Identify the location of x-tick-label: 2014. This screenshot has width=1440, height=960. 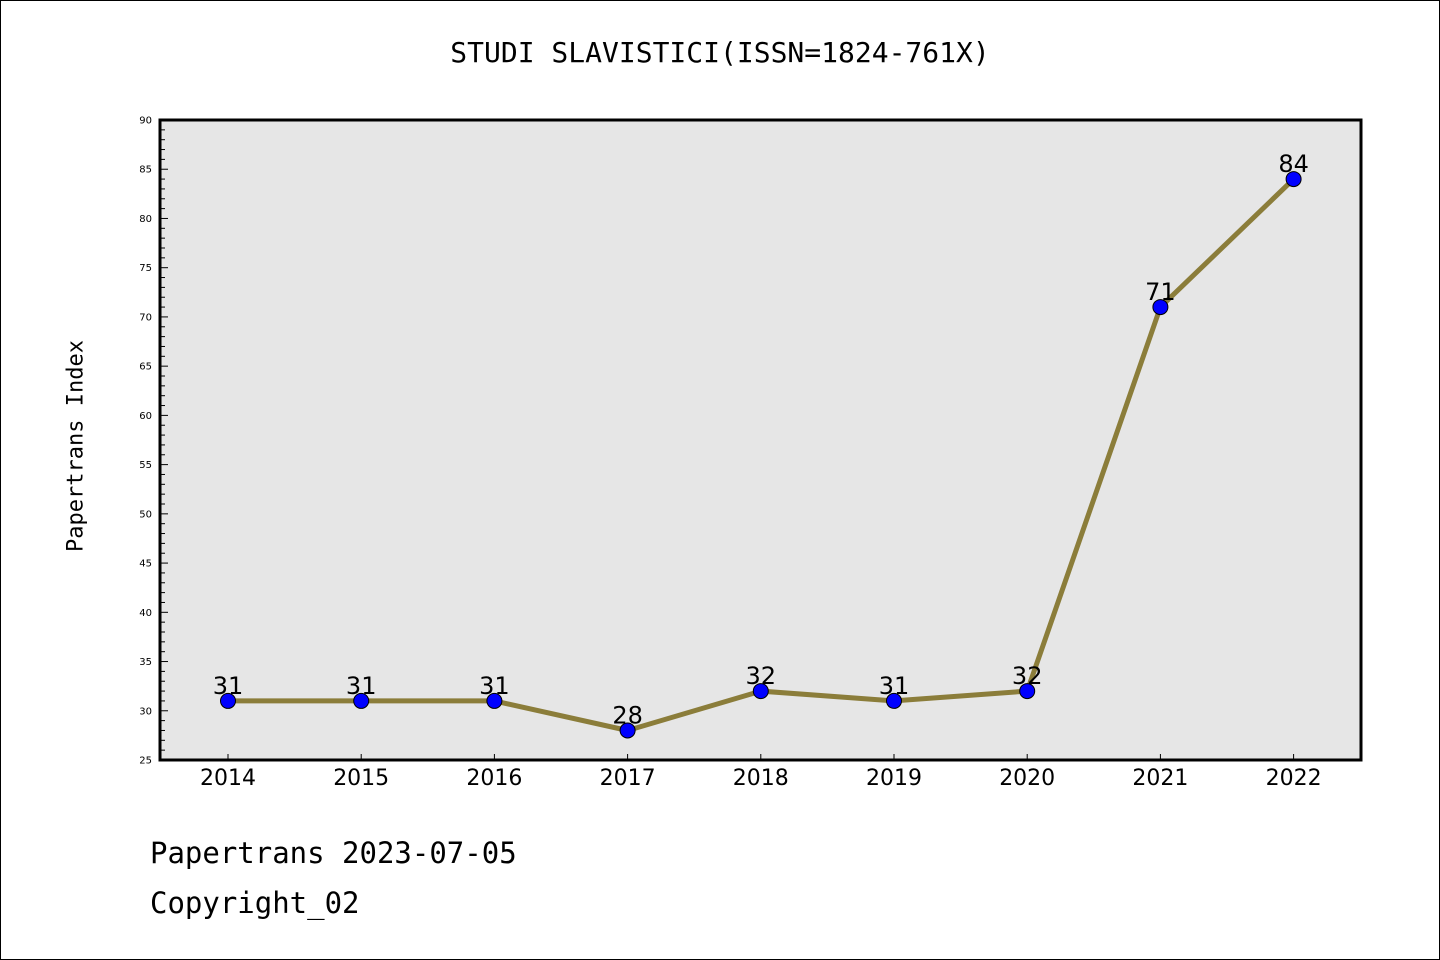
(228, 778).